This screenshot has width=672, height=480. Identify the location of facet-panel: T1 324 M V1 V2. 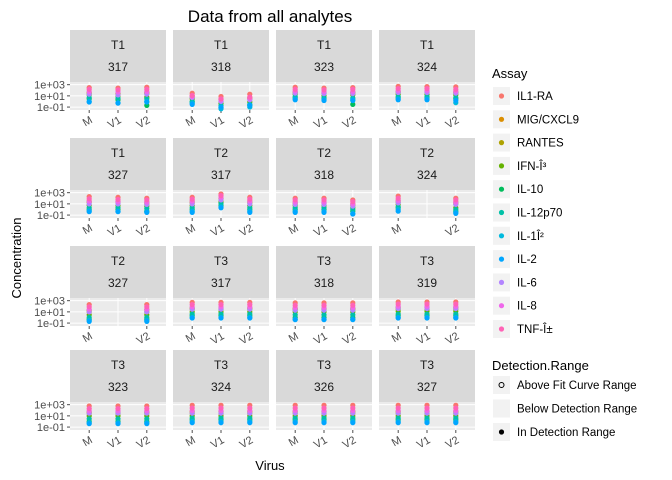
(427, 80).